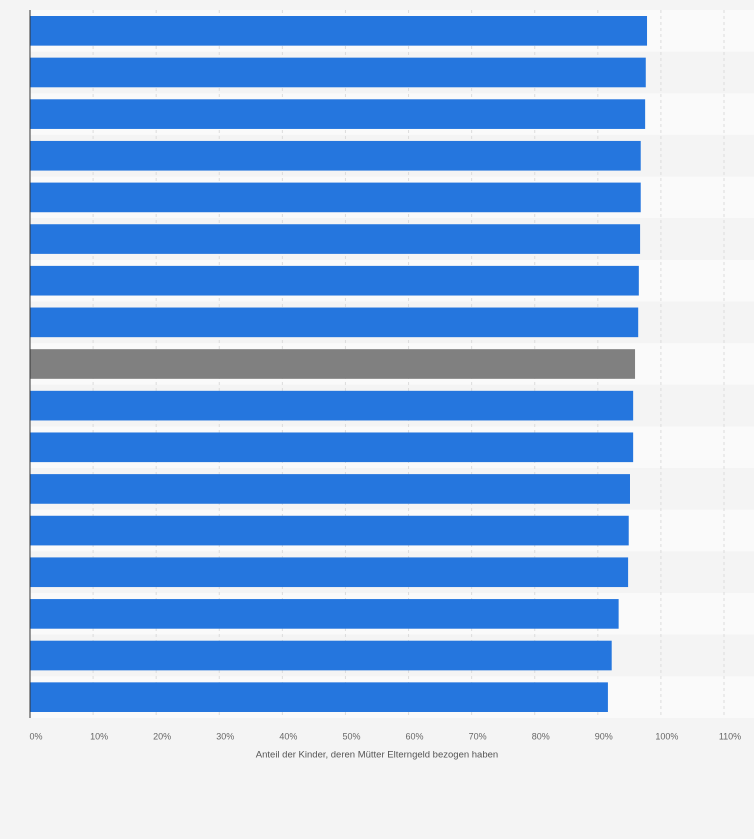  Describe the element at coordinates (99, 736) in the screenshot. I see `x-tick-label: 10%` at that location.